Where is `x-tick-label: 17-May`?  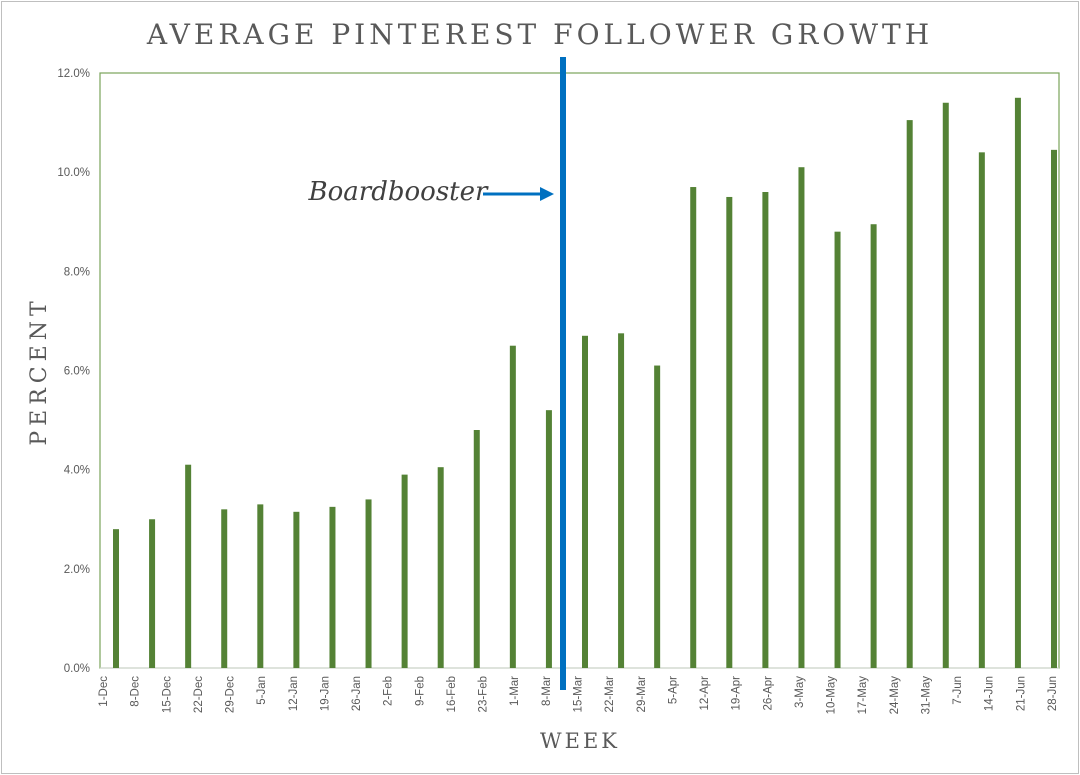 x-tick-label: 17-May is located at coordinates (863, 695).